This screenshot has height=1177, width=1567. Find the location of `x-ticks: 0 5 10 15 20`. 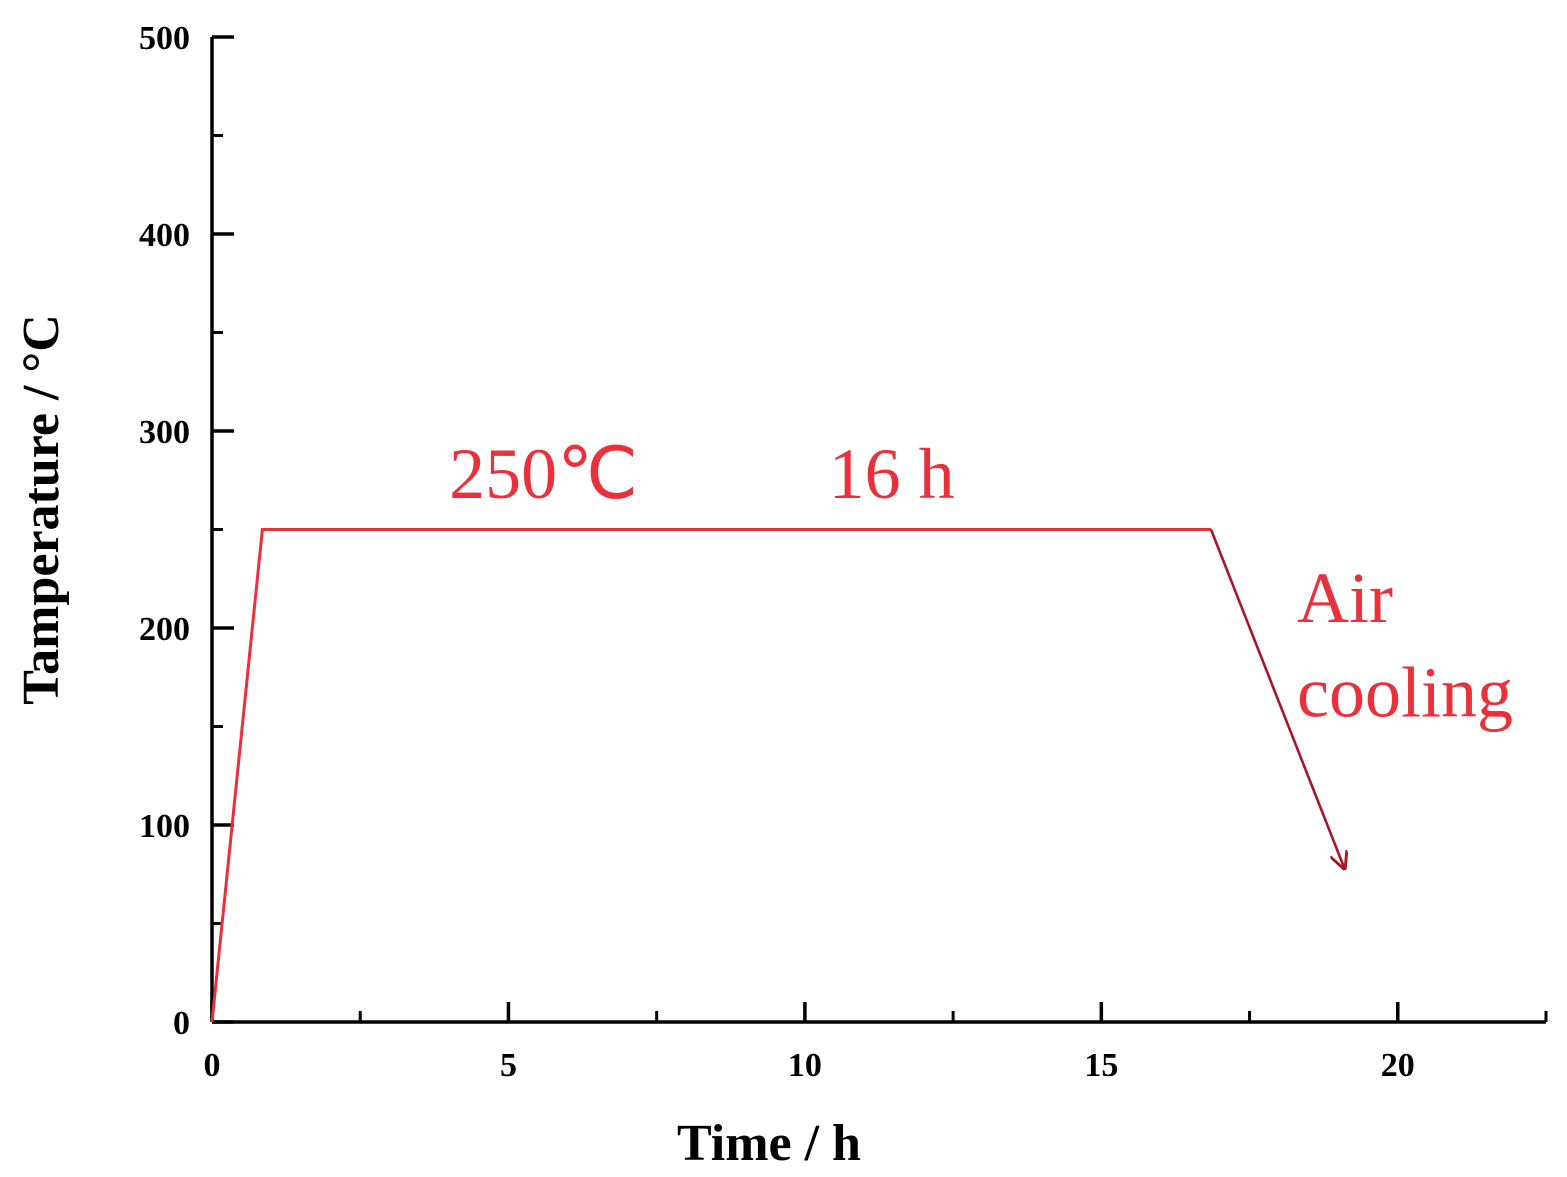

x-ticks: 0 5 10 15 20 is located at coordinates (876, 1043).